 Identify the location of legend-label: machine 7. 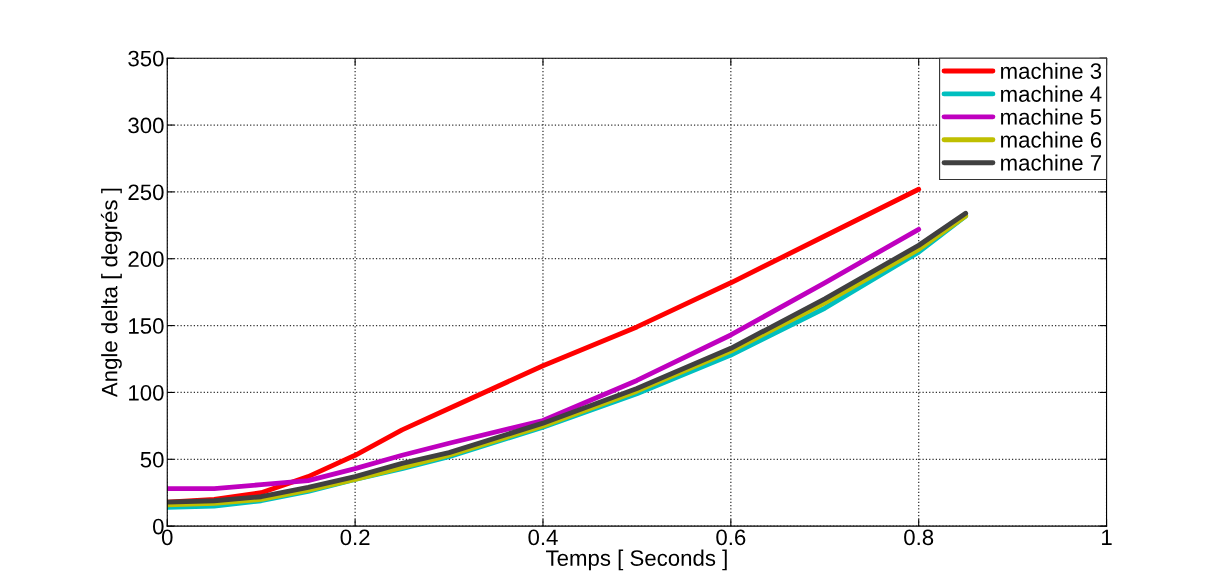
(1051, 162).